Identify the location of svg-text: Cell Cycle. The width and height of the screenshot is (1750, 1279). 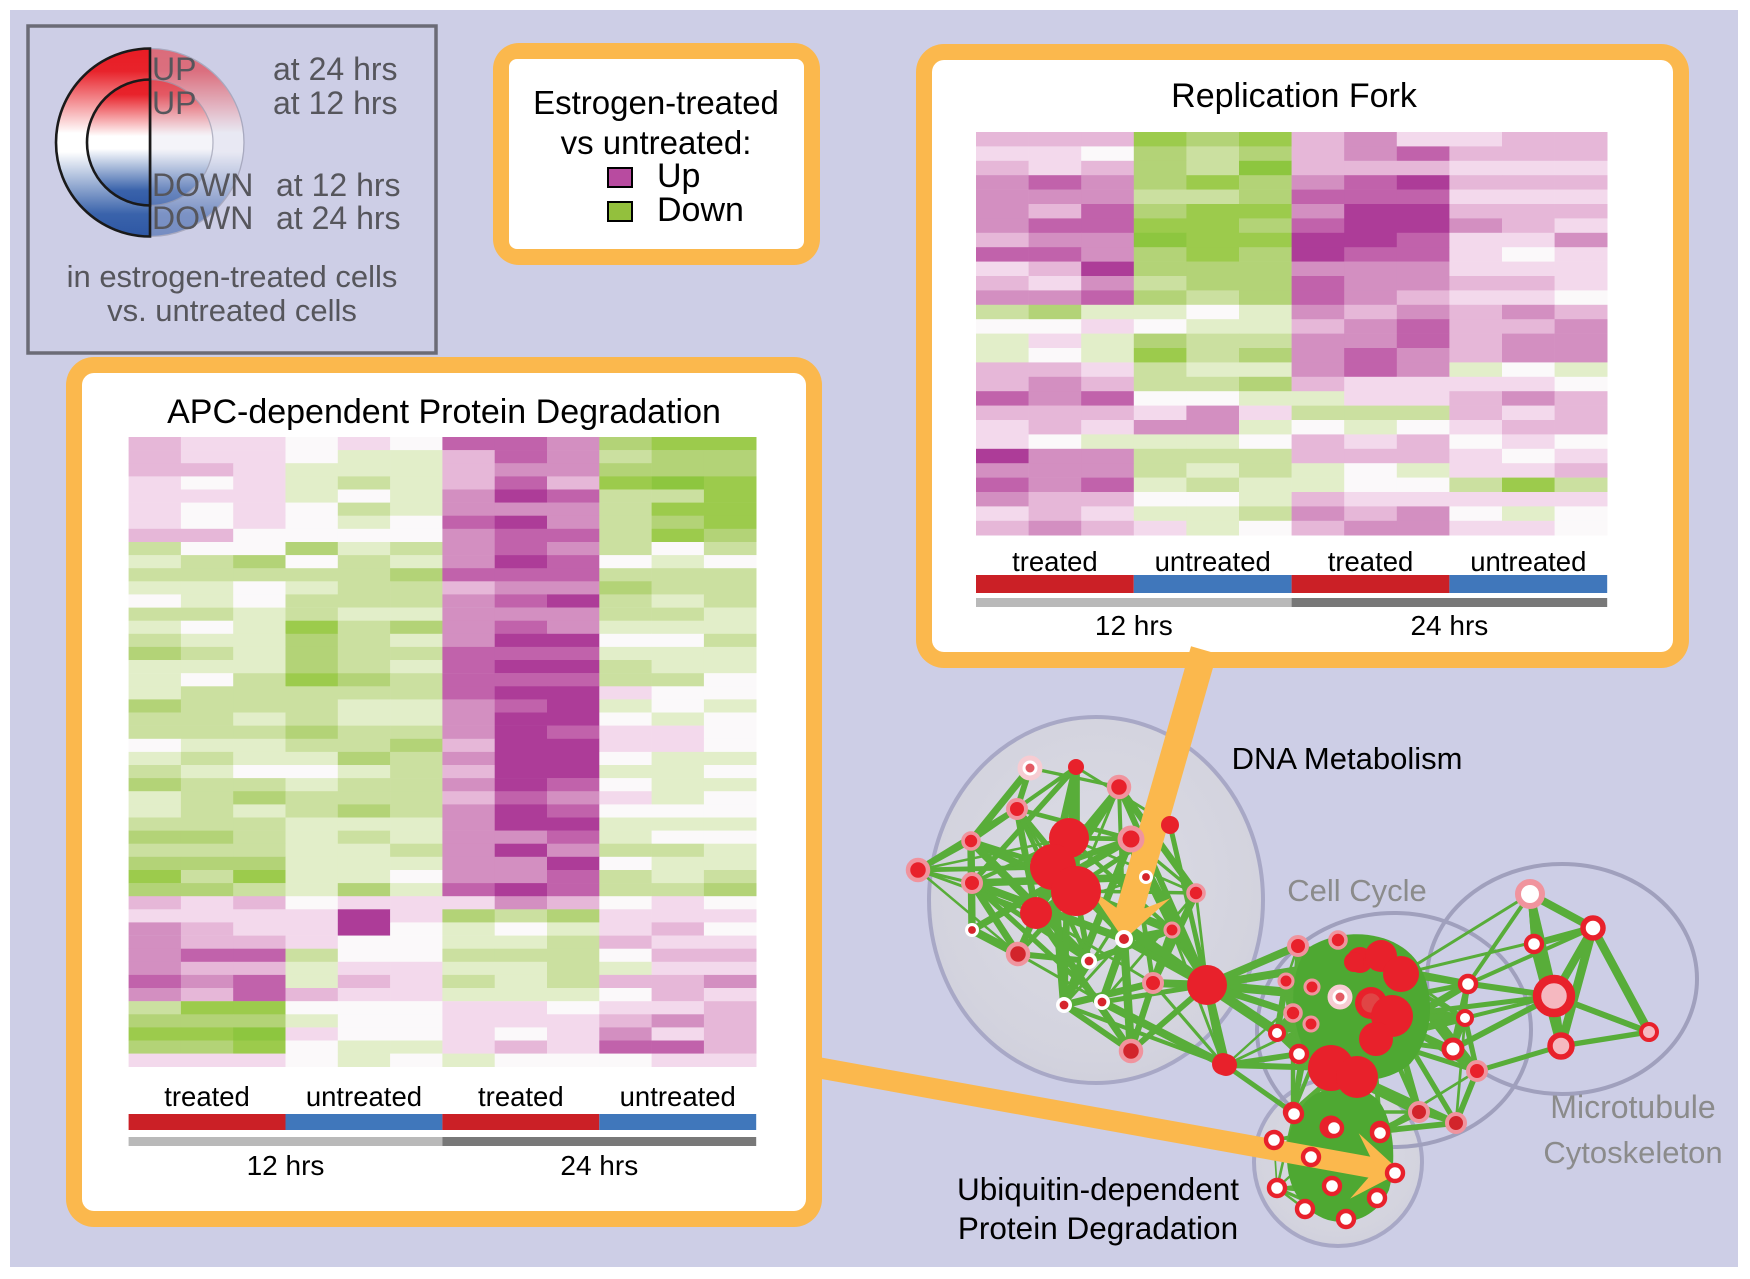
(1357, 890).